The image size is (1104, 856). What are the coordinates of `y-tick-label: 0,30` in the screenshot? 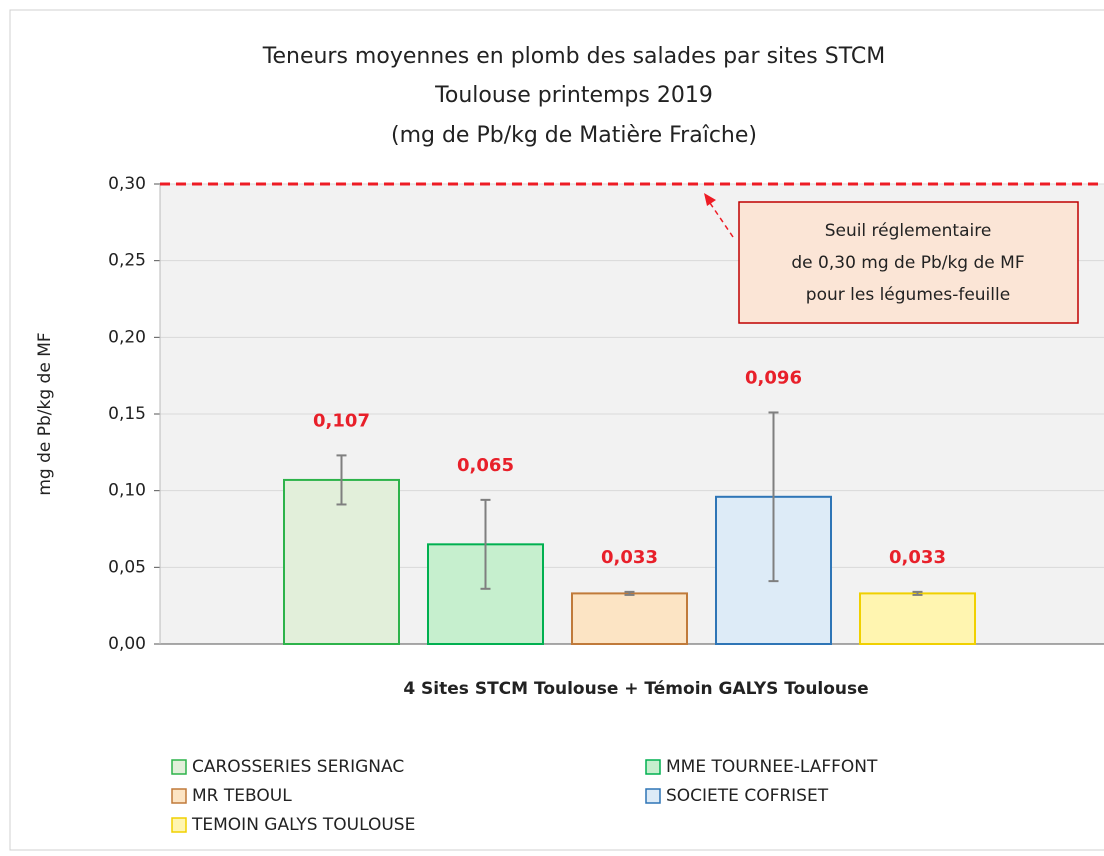 It's located at (127, 184).